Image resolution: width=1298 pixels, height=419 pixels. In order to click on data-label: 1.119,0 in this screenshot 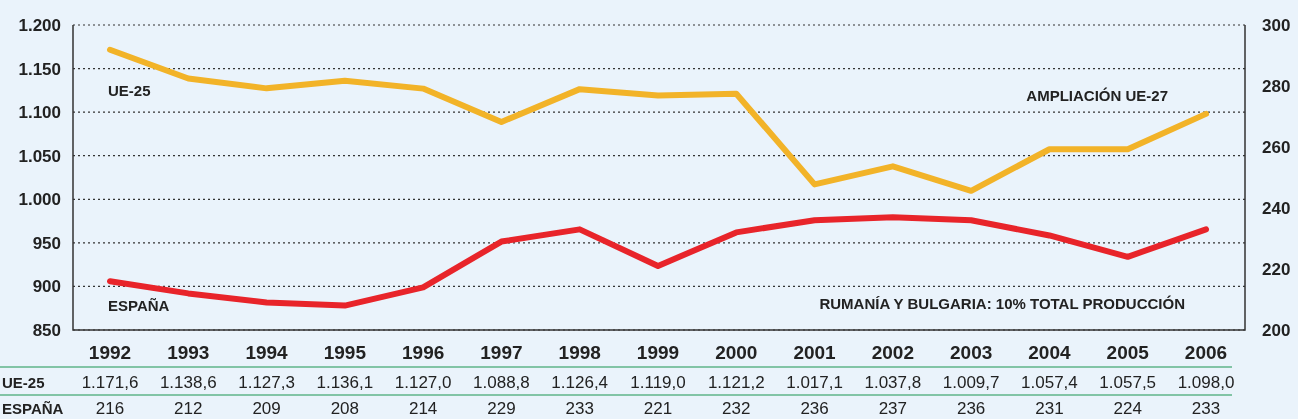, I will do `click(658, 382)`.